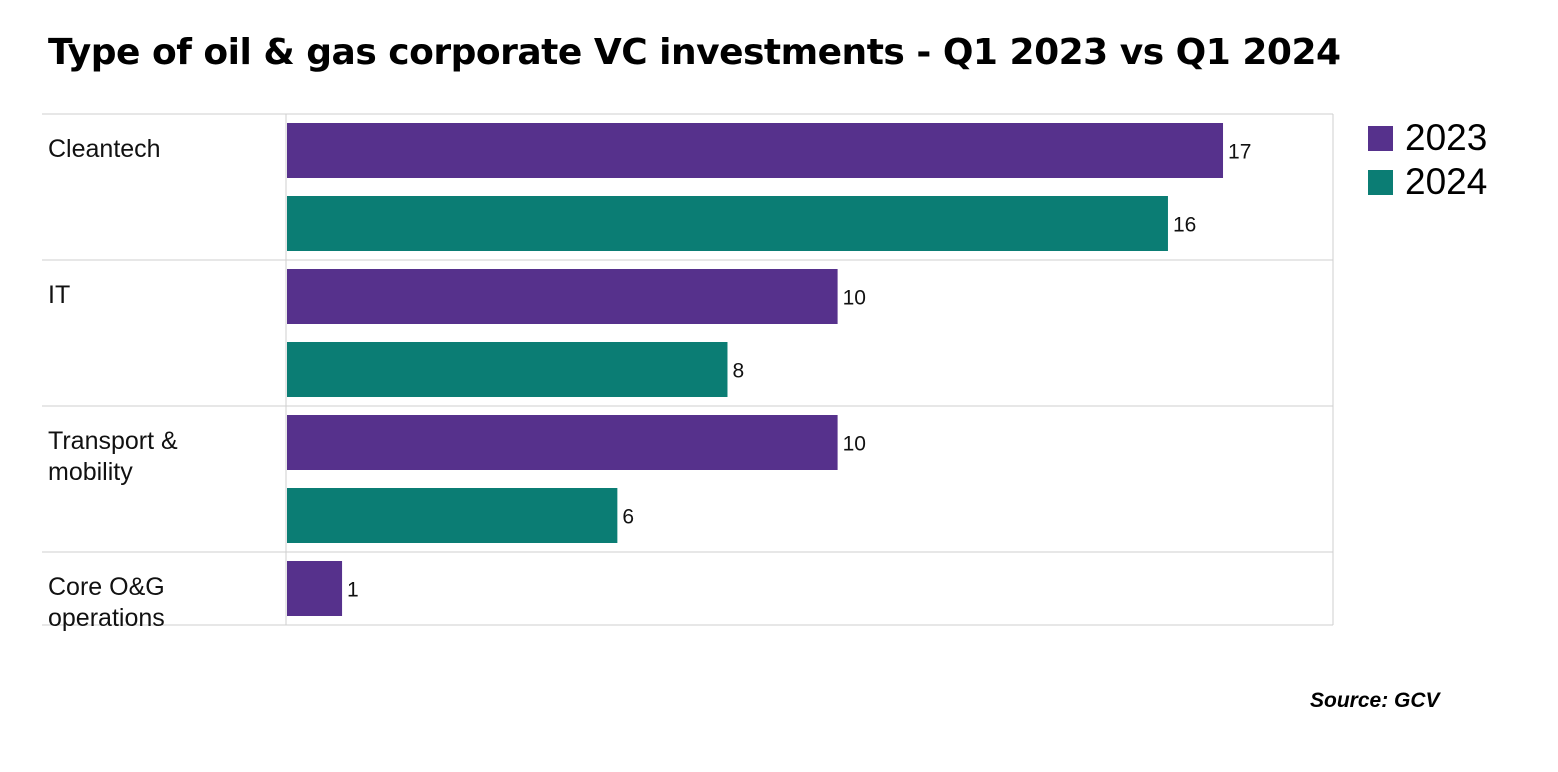 Image resolution: width=1558 pixels, height=772 pixels. What do you see at coordinates (353, 590) in the screenshot?
I see `data-label: 1` at bounding box center [353, 590].